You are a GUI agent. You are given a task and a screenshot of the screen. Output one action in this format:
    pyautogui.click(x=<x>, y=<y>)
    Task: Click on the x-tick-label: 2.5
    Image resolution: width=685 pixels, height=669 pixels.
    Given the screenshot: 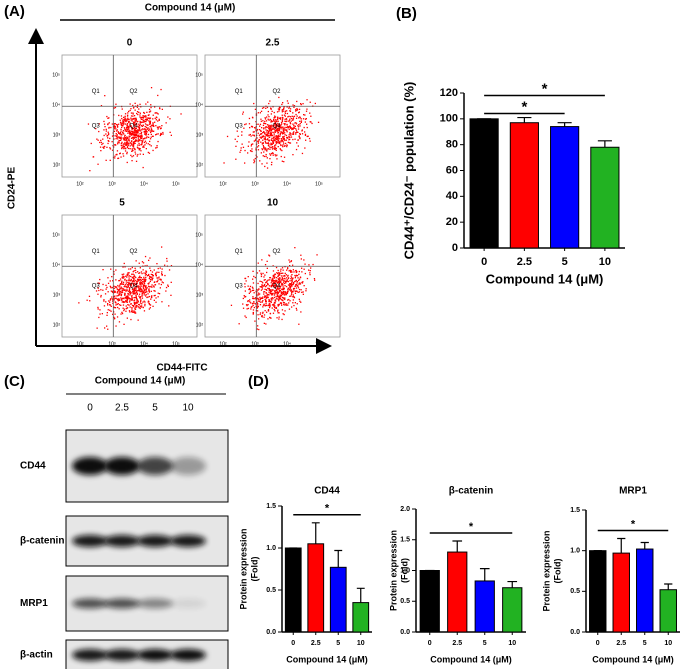 What is the action you would take?
    pyautogui.click(x=621, y=643)
    